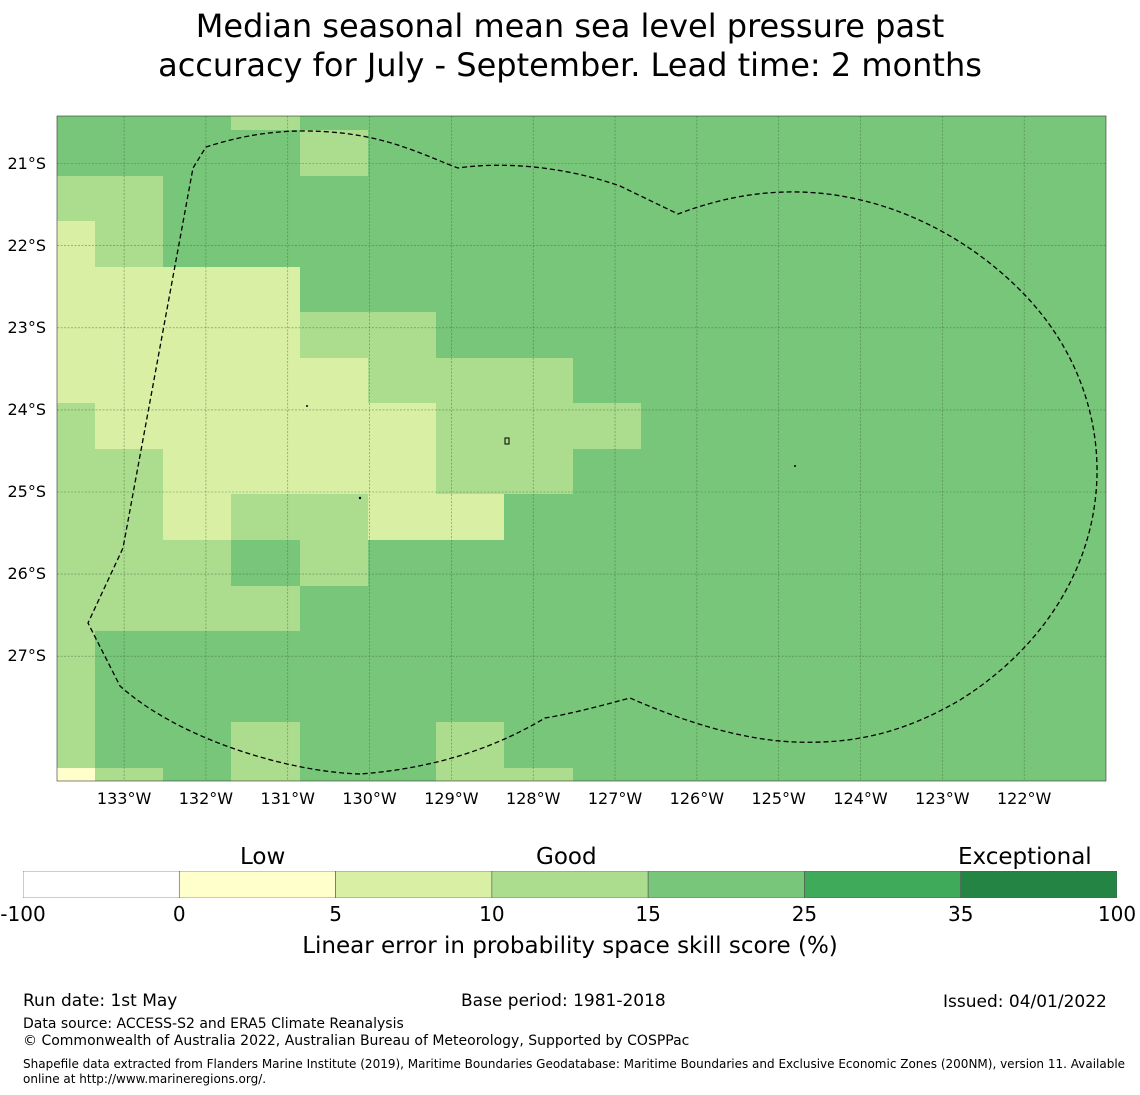 This screenshot has height=1095, width=1140. What do you see at coordinates (179, 914) in the screenshot?
I see `colorbar-tick-label: 0` at bounding box center [179, 914].